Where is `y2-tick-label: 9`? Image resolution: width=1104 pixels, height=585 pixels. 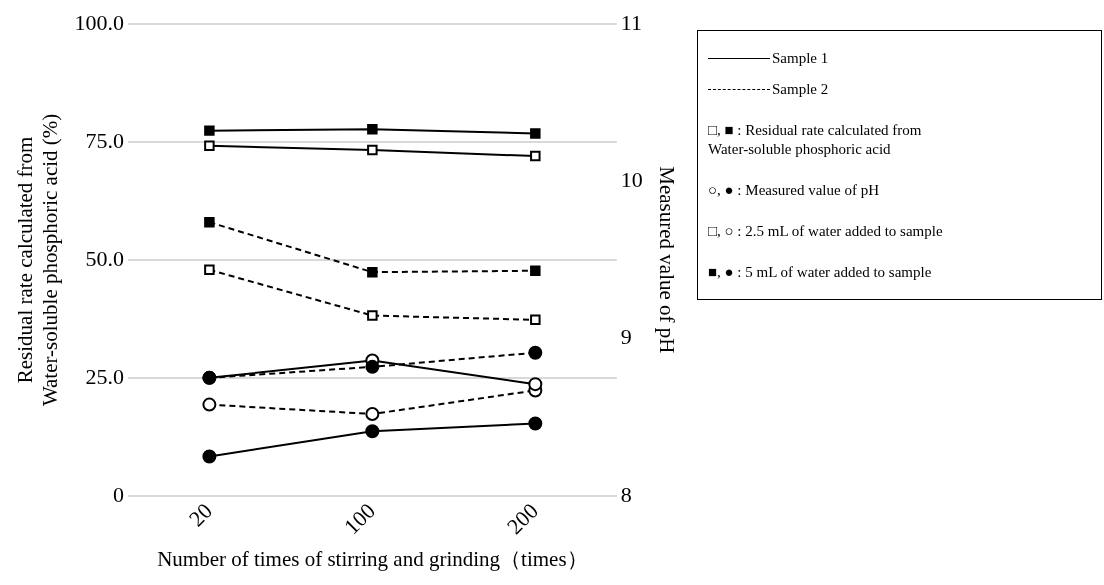
y2-tick-label: 9 is located at coordinates (626, 337).